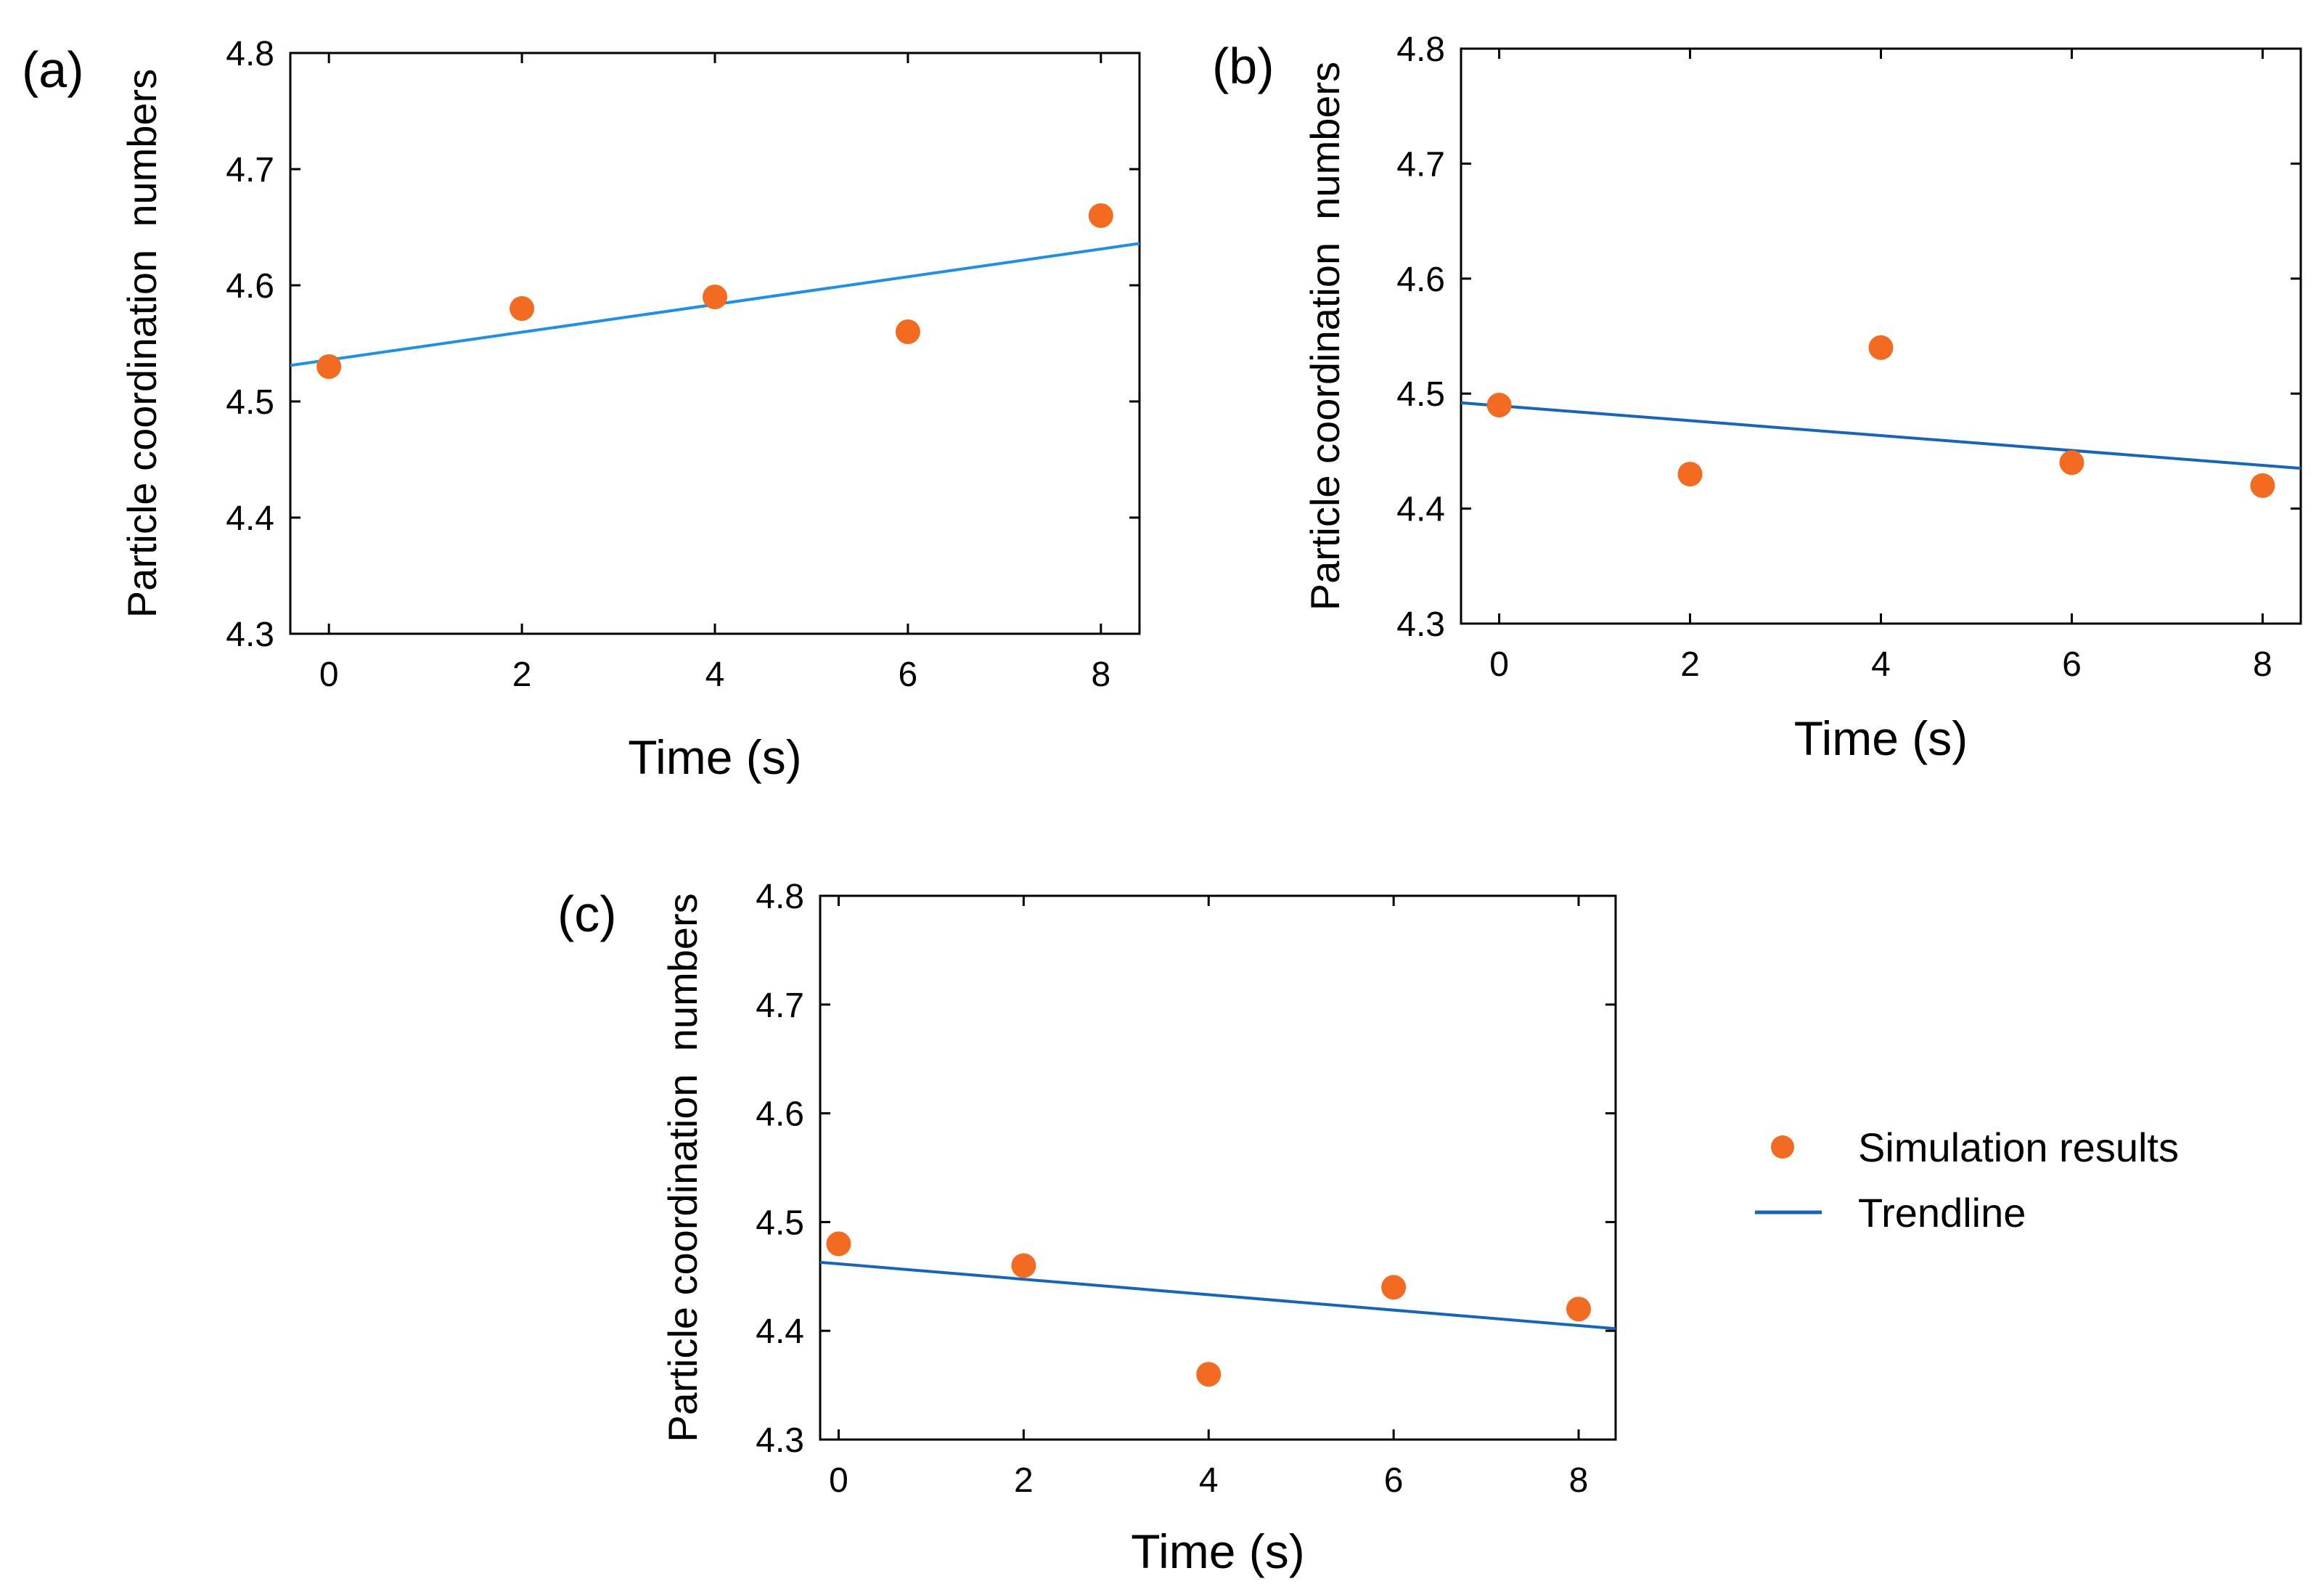 The image size is (2324, 1592). I want to click on legend-label-simulation: Simulation results, so click(2018, 1147).